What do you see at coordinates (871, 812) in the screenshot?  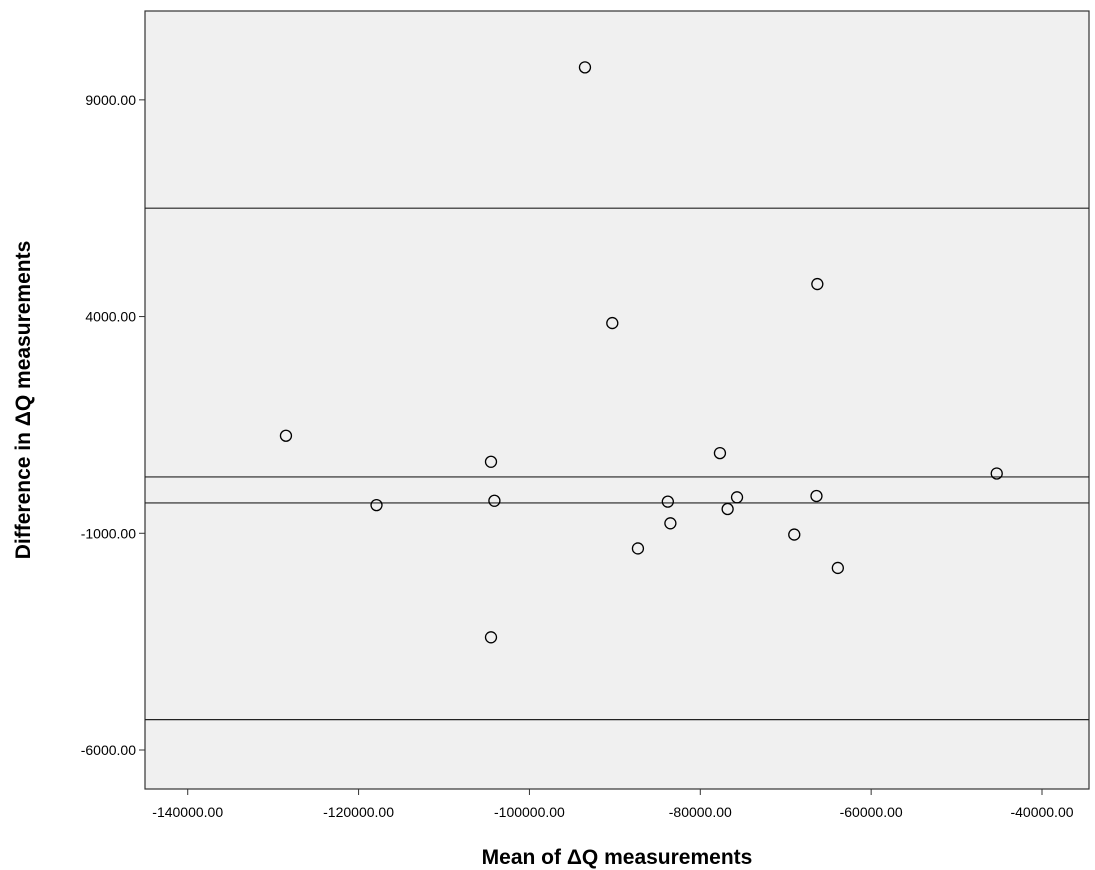 I see `x-tick-label: -60000.00` at bounding box center [871, 812].